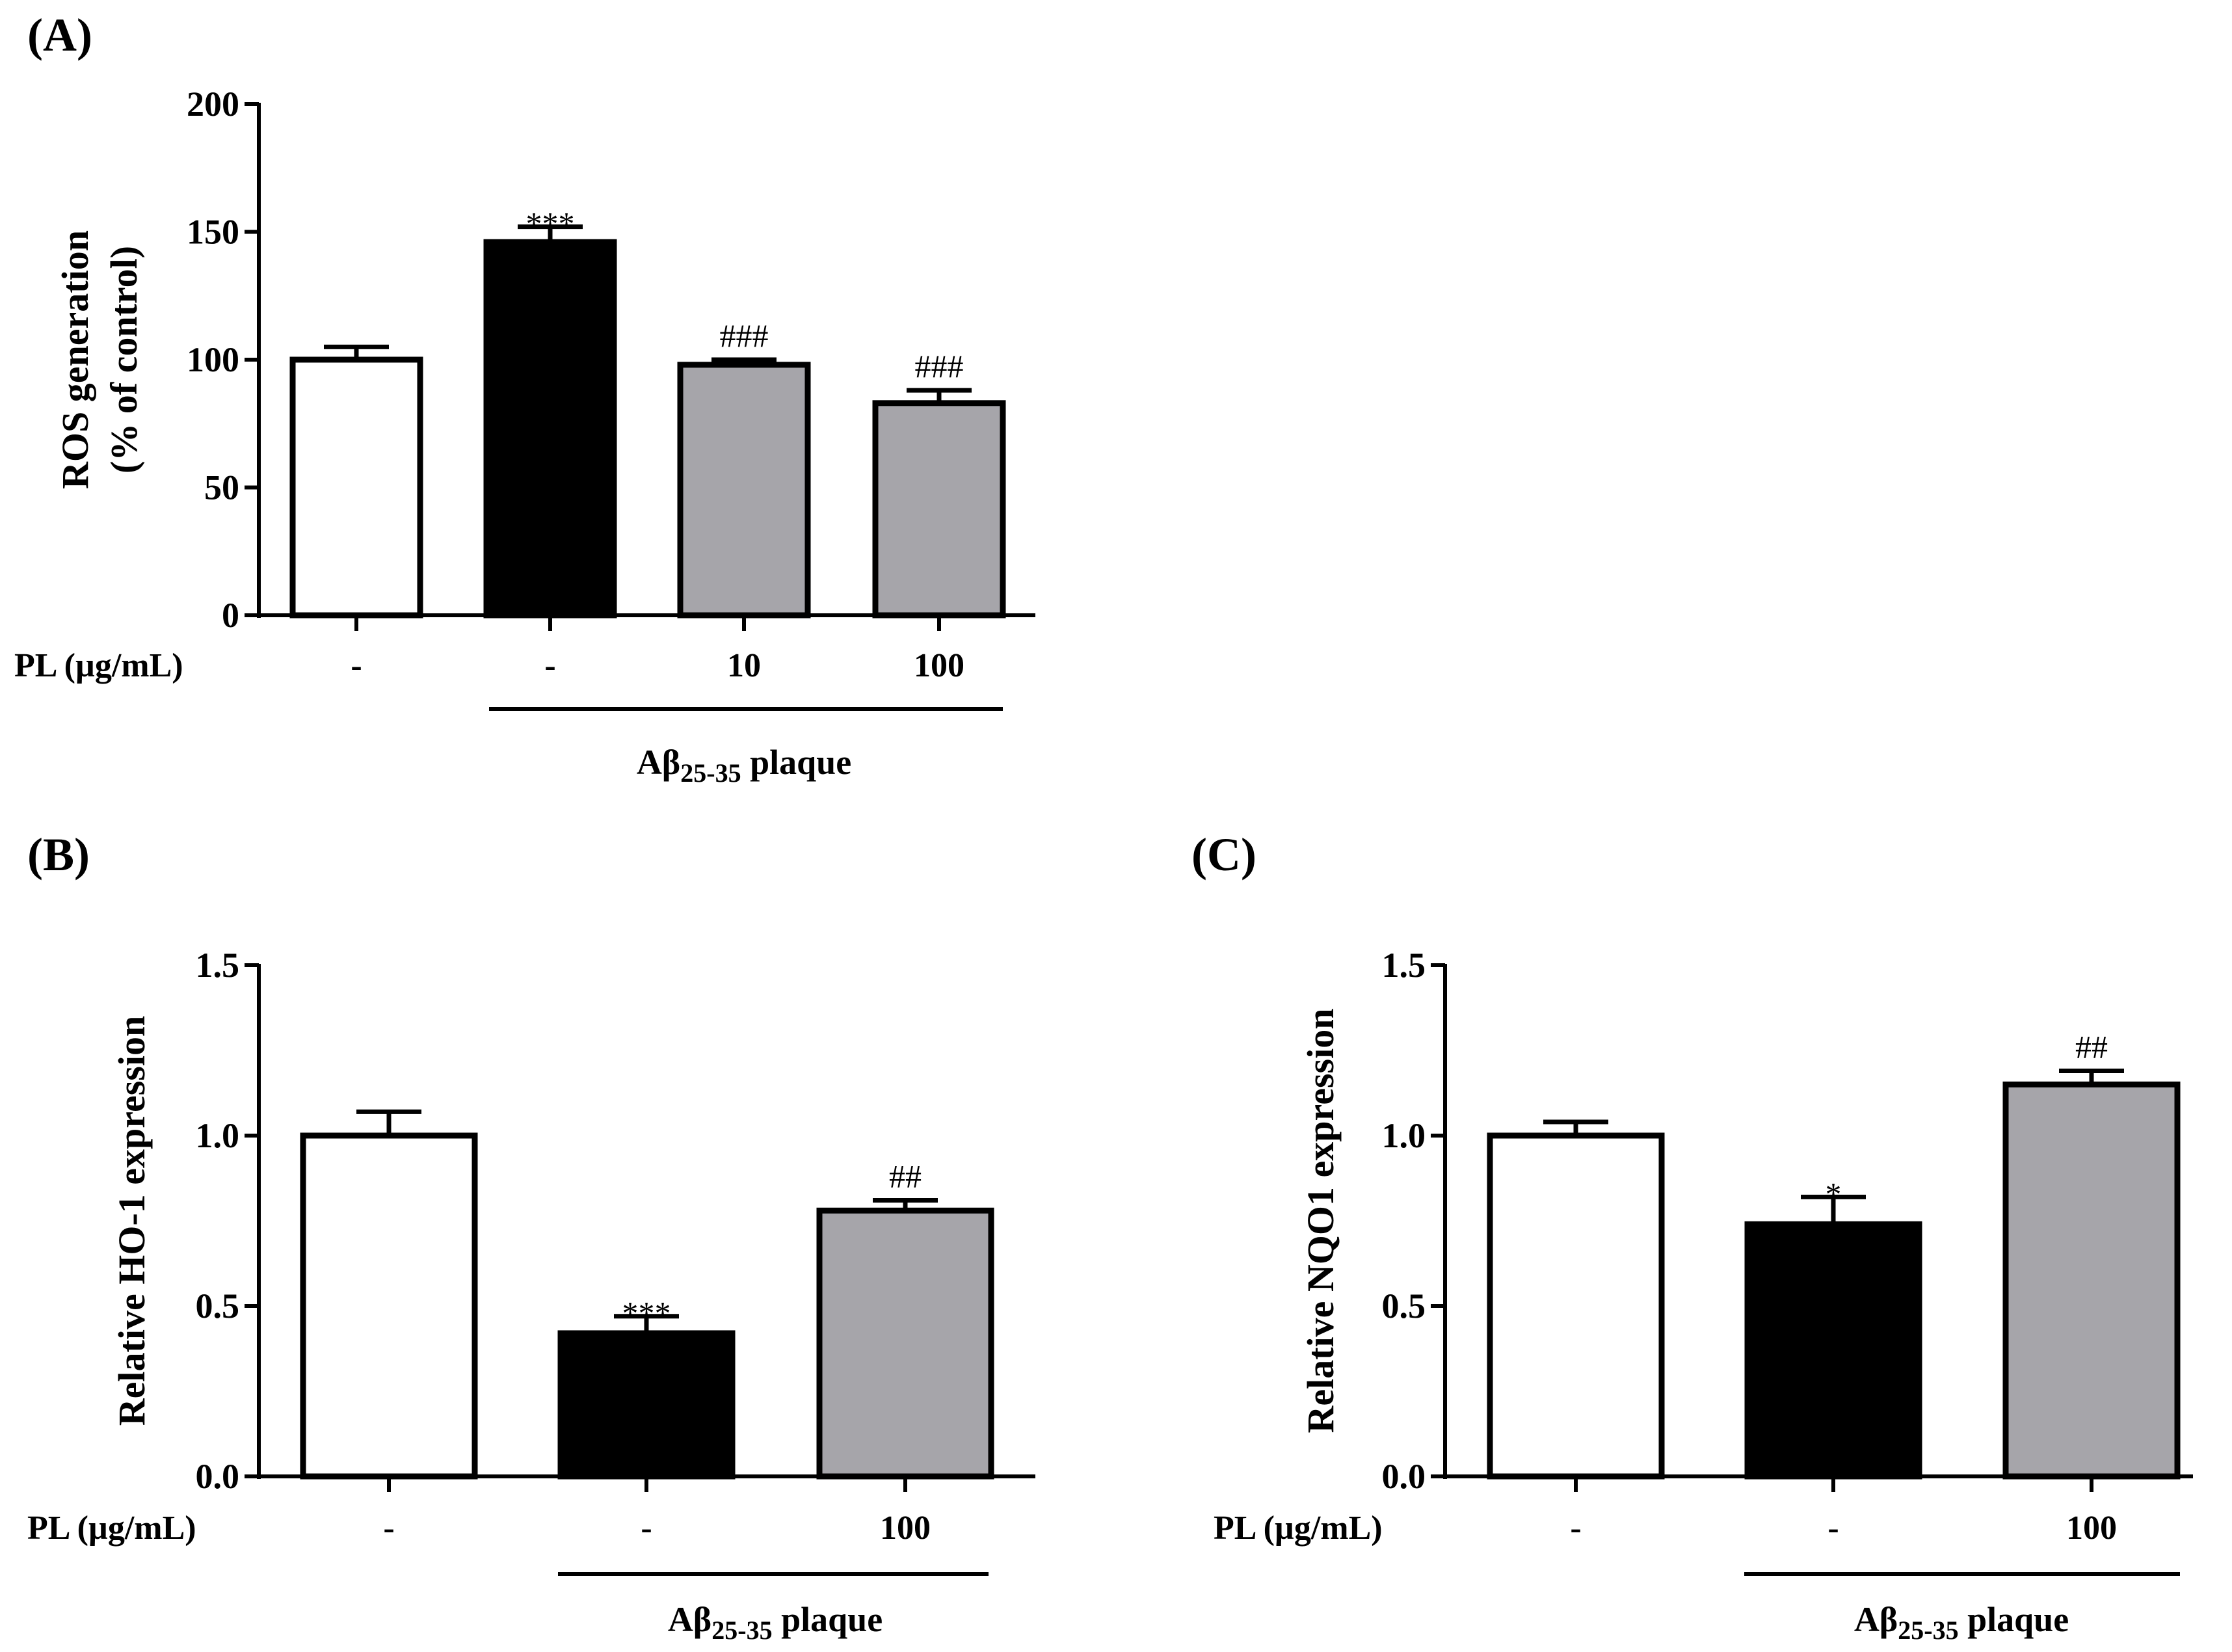 The height and width of the screenshot is (1652, 2232). Describe the element at coordinates (744, 665) in the screenshot. I see `category-label: 10` at that location.